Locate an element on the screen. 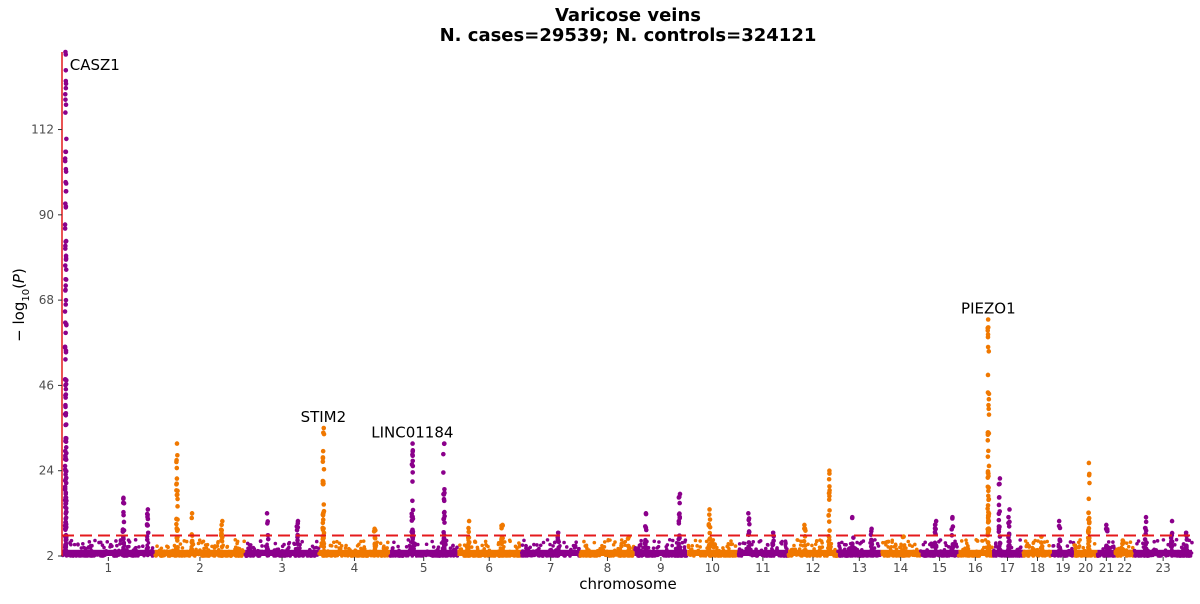 The height and width of the screenshot is (604, 1200). x-tick-label-chr-22: 22 is located at coordinates (1124, 568).